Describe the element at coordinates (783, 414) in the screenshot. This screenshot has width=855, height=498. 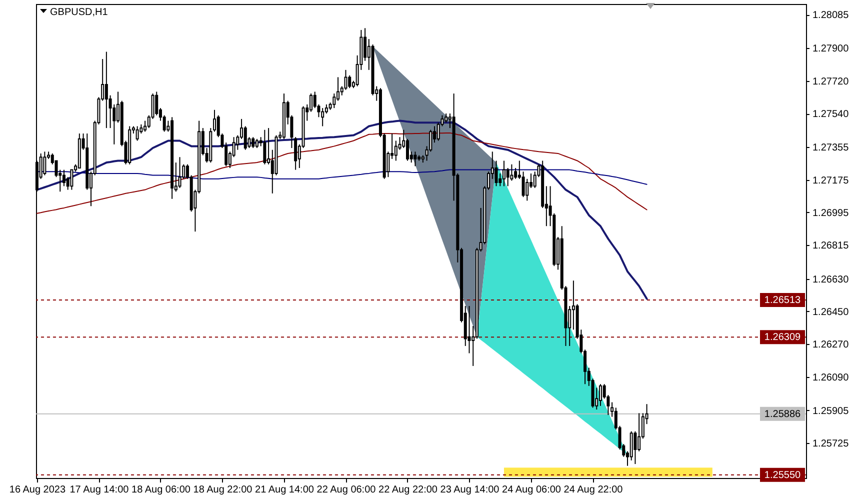
I see `ref-line-label: 1.25886` at that location.